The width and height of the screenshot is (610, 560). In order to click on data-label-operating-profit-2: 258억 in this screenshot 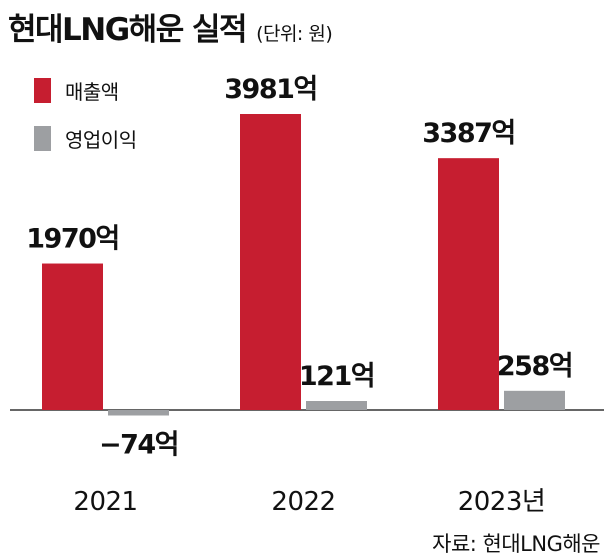, I will do `click(534, 366)`.